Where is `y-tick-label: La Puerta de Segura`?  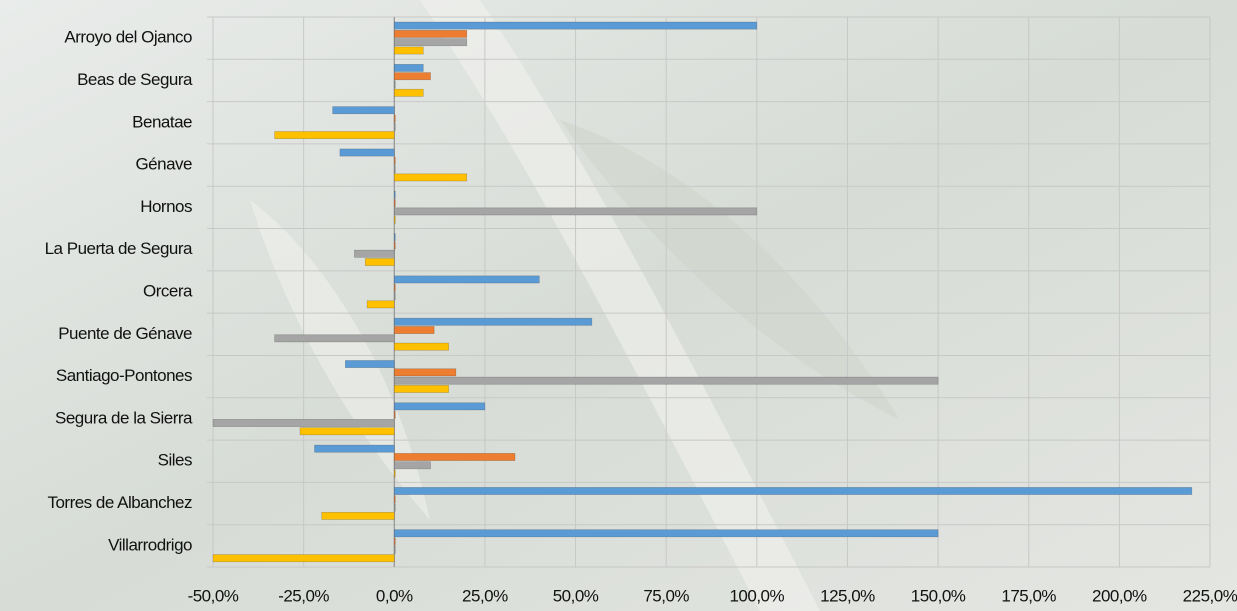
y-tick-label: La Puerta de Segura is located at coordinates (119, 248).